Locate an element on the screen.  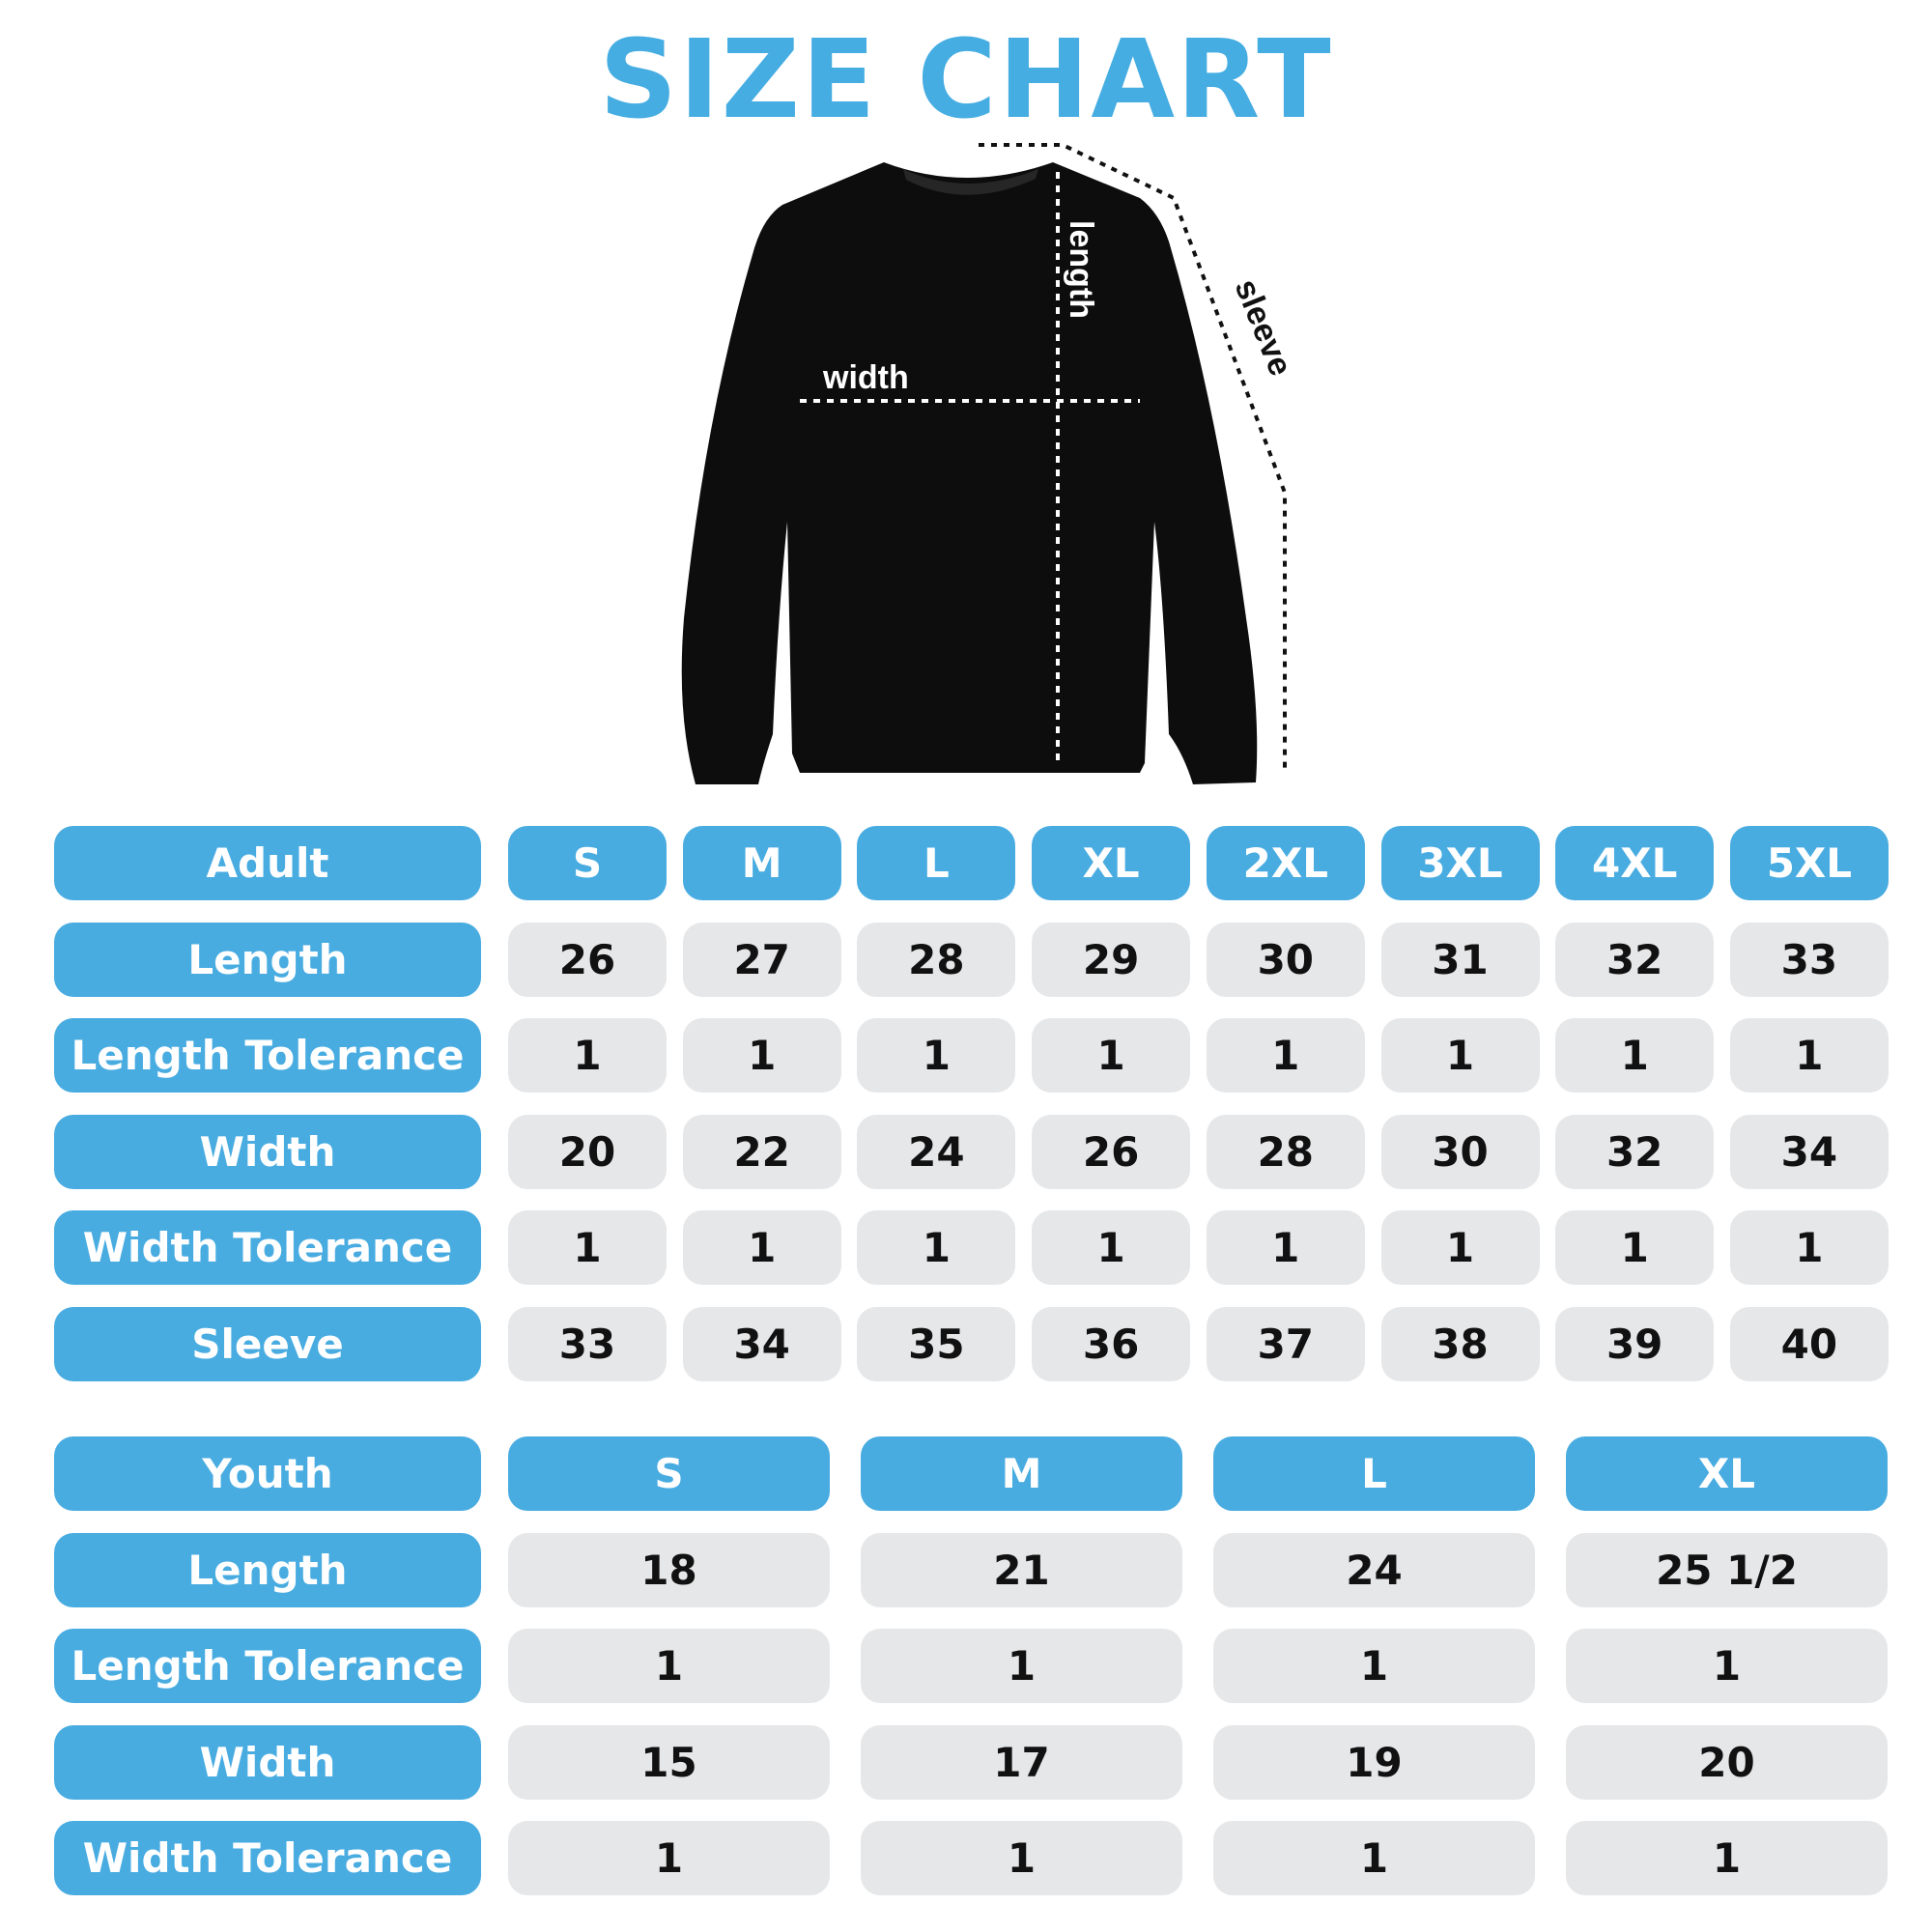
sweater-image is located at coordinates (969, 473).